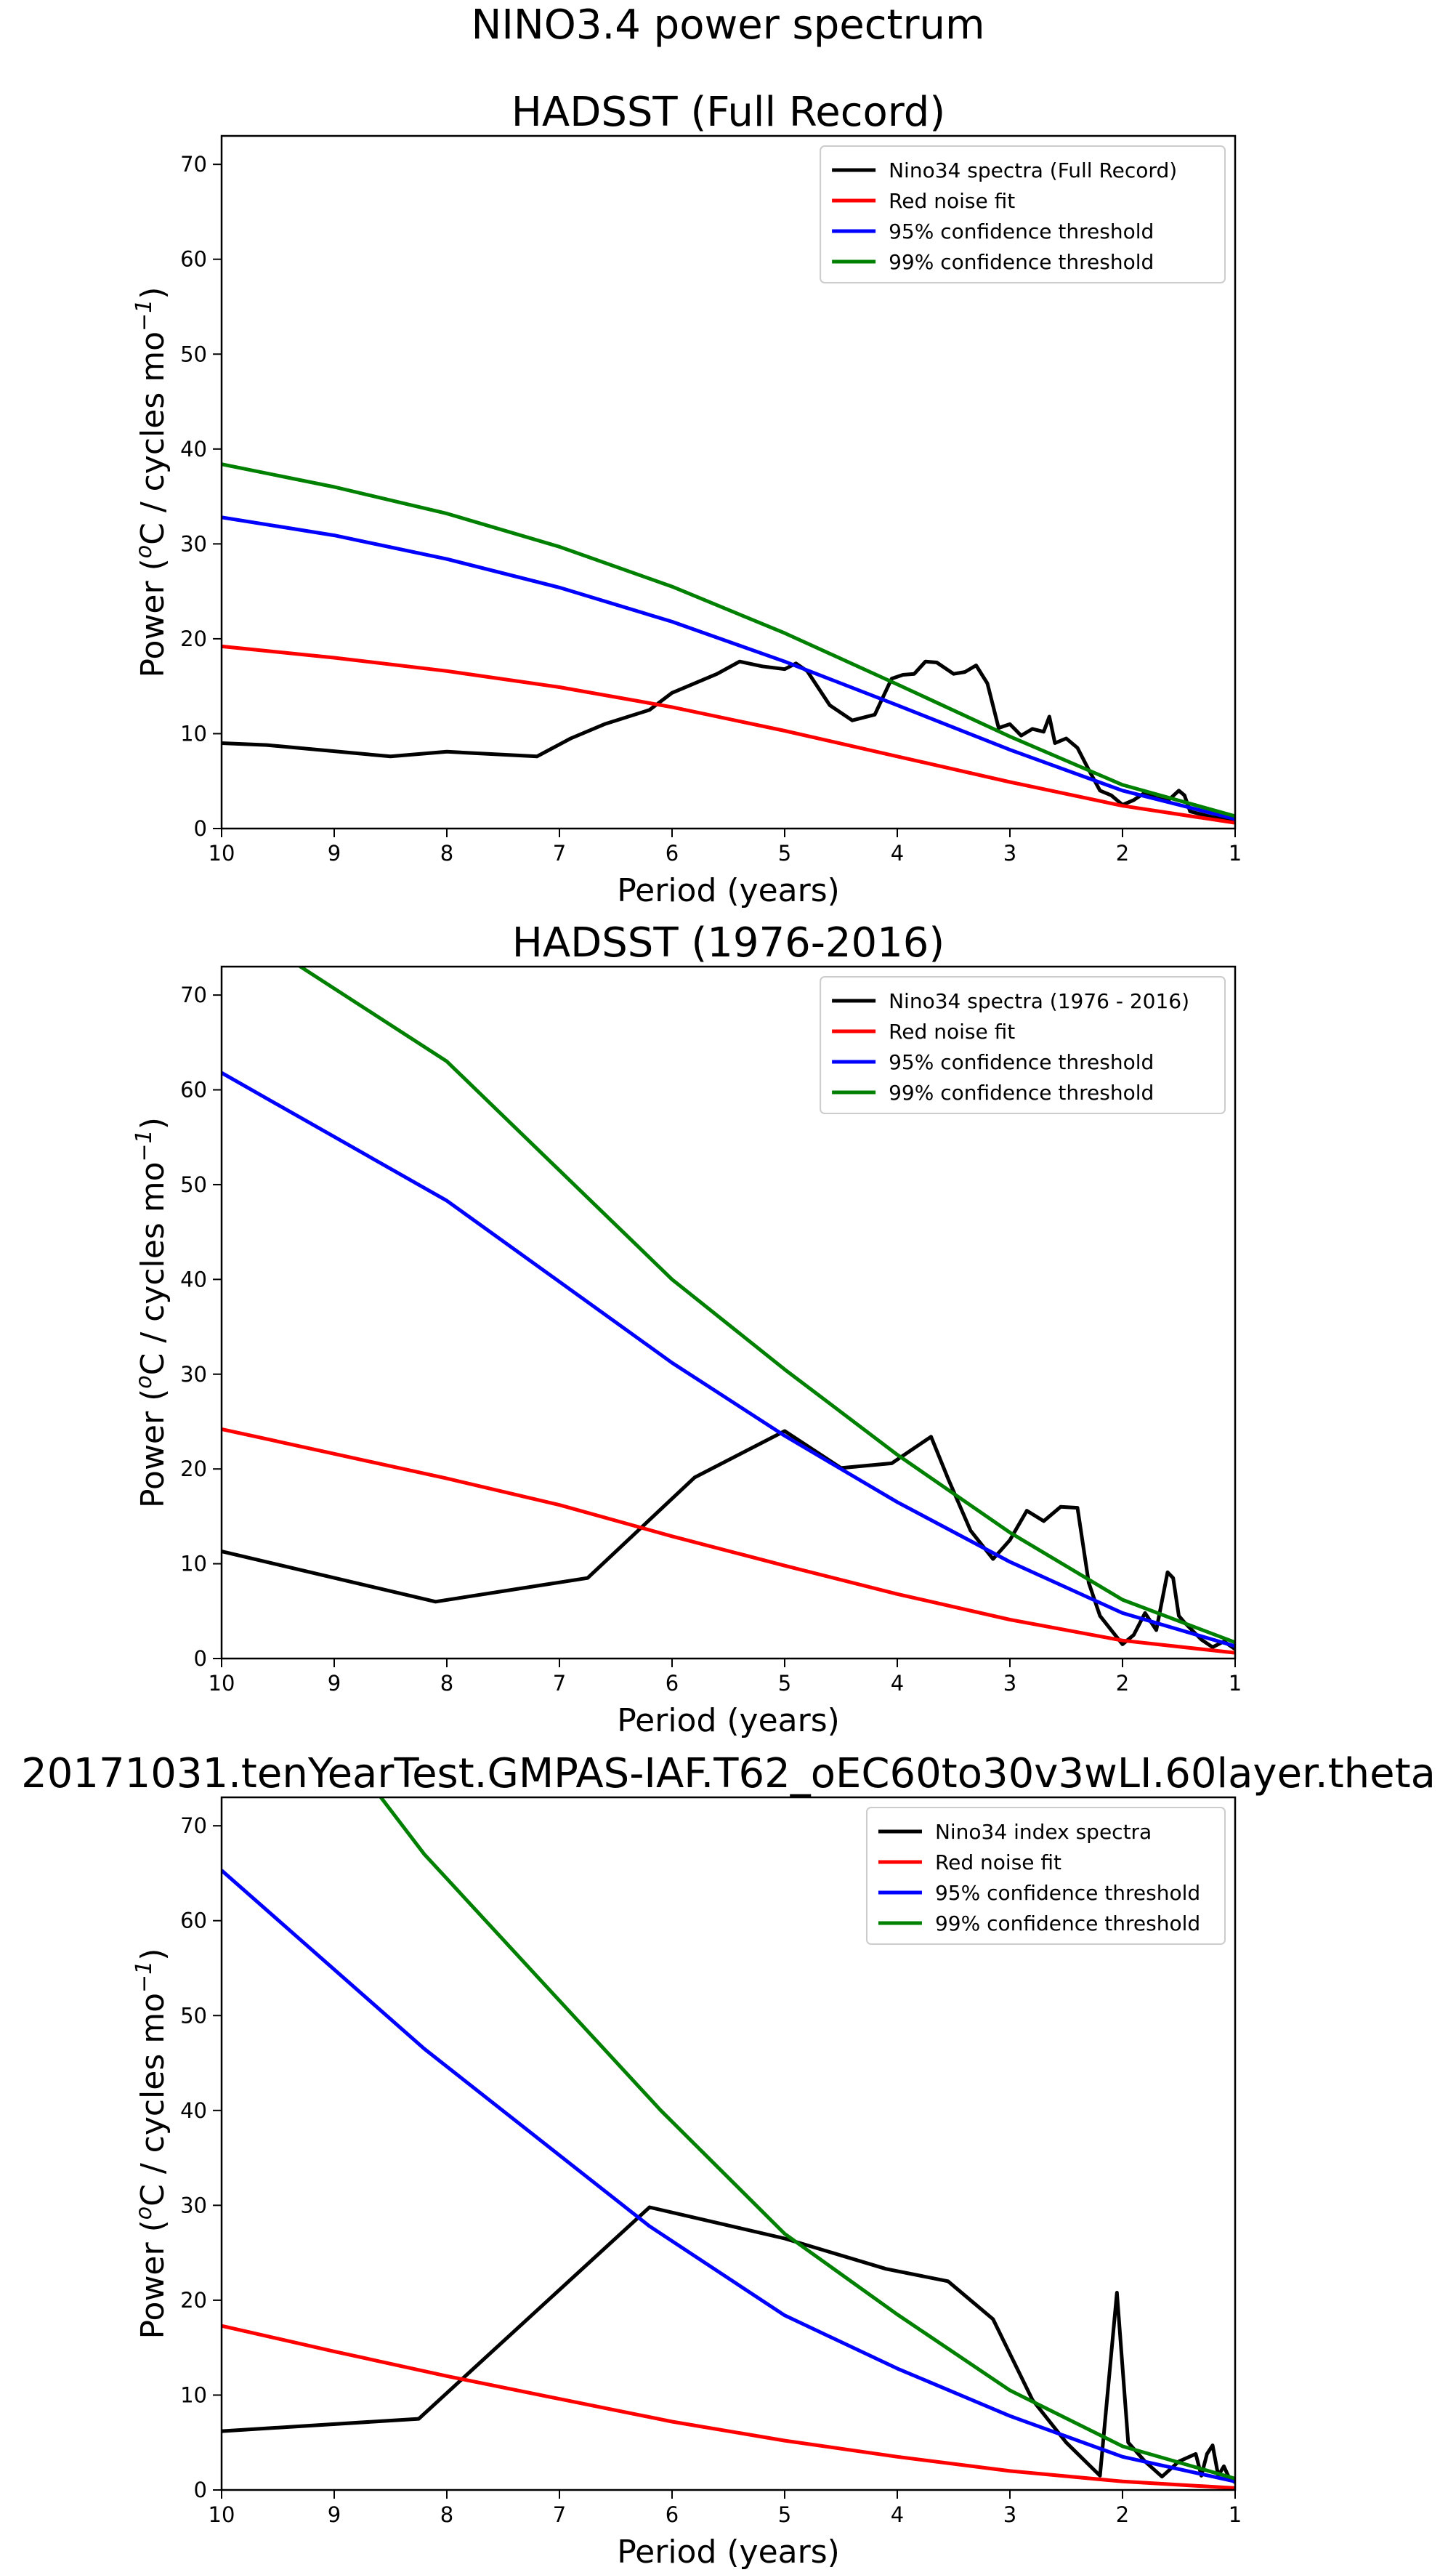 Image resolution: width=1456 pixels, height=2575 pixels. I want to click on y-axis-label-superscript: −1, so click(144, 1145).